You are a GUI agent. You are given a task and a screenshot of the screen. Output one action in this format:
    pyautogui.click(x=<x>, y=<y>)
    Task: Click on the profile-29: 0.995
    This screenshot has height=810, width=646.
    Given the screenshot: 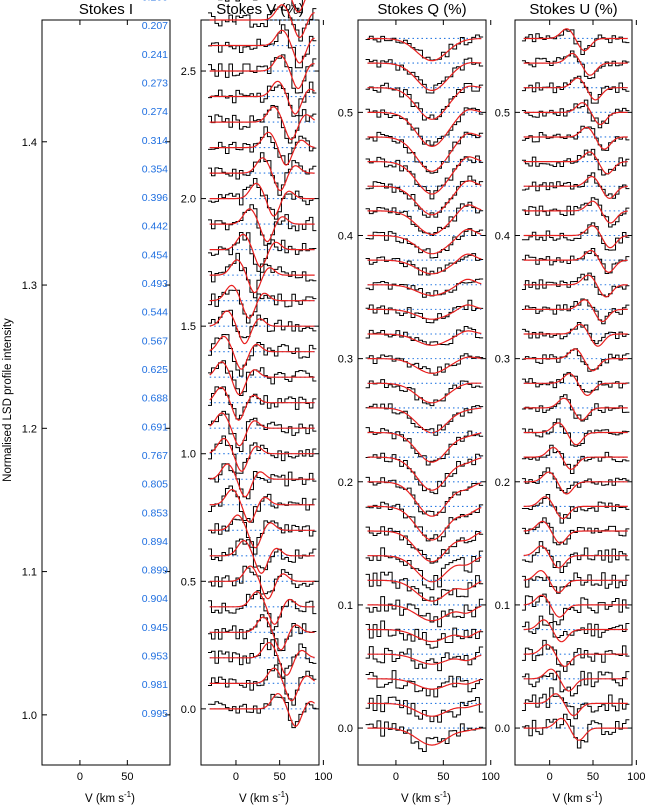 What is the action you would take?
    pyautogui.click(x=155, y=714)
    